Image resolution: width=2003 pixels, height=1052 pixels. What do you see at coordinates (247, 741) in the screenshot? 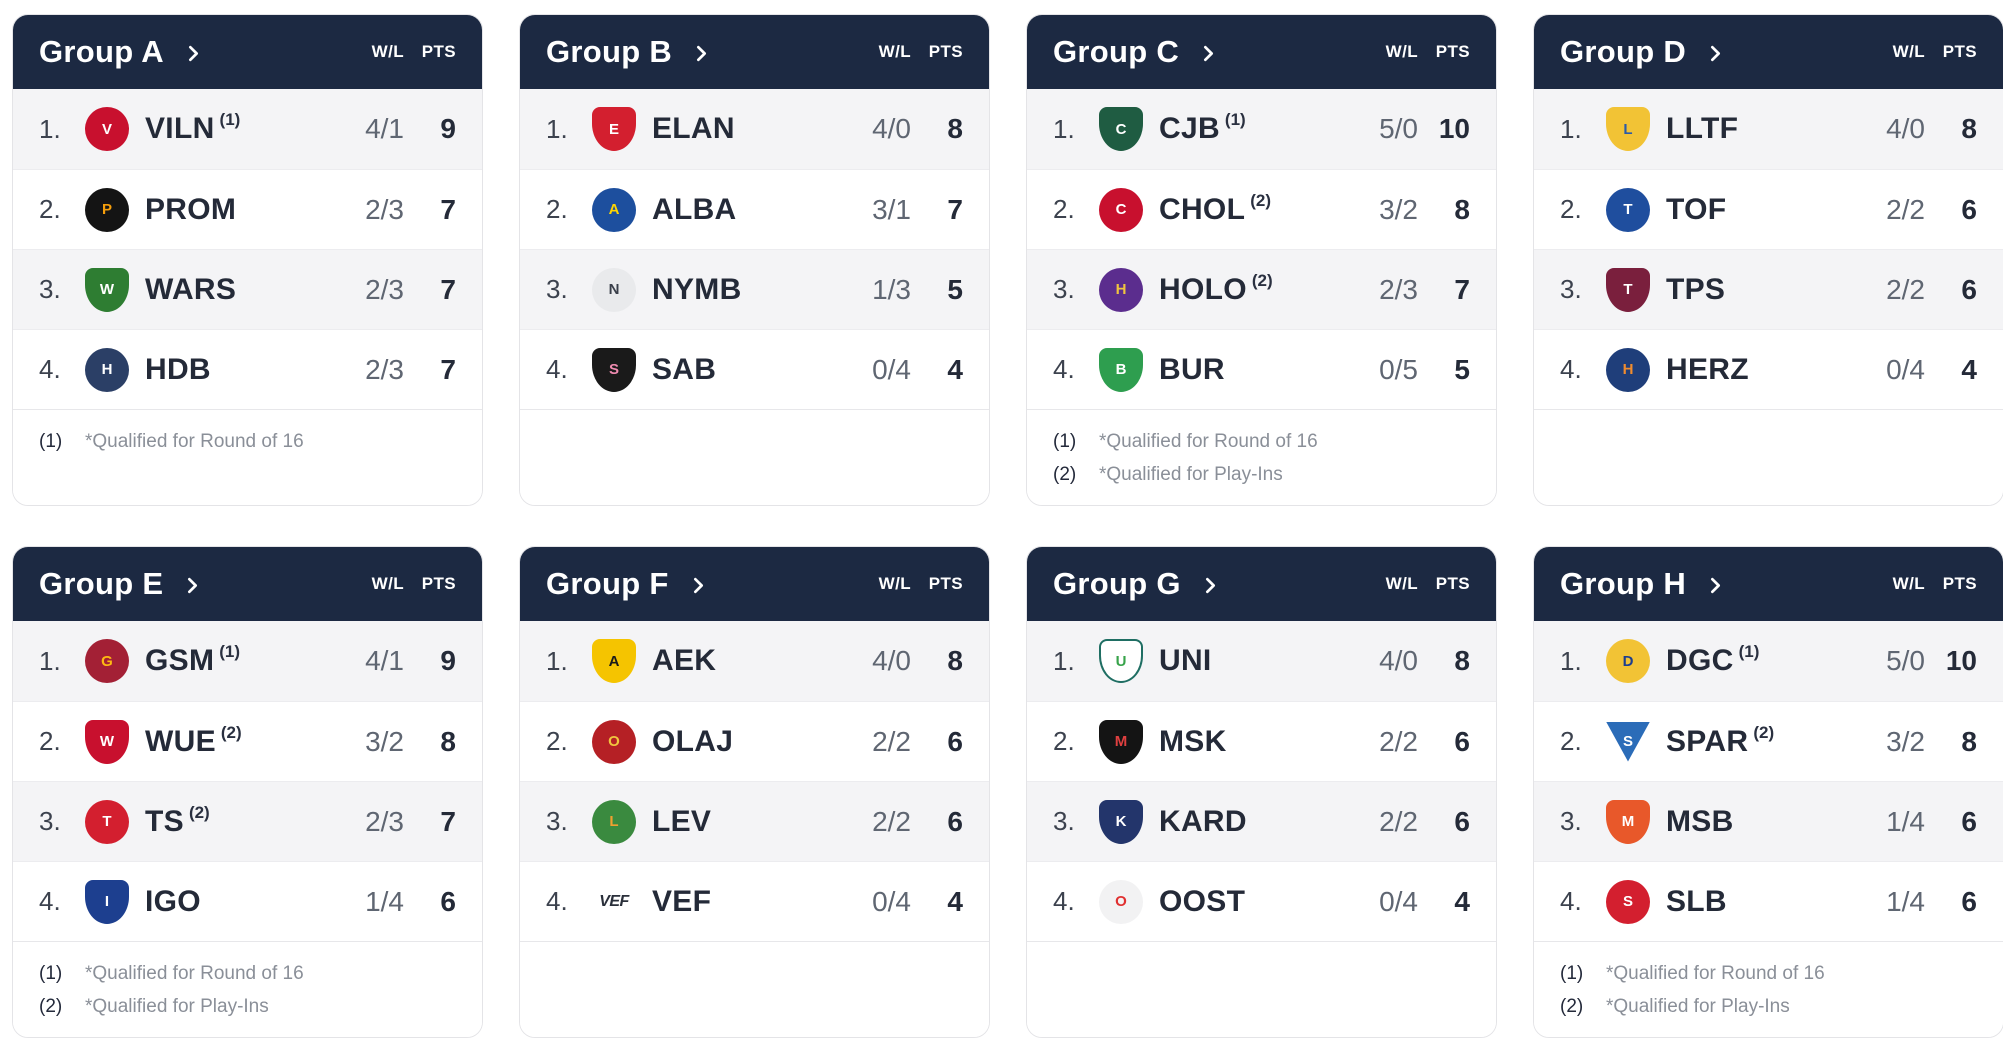
I see `standings-row: 2. W WUE (2) 3/2 8` at bounding box center [247, 741].